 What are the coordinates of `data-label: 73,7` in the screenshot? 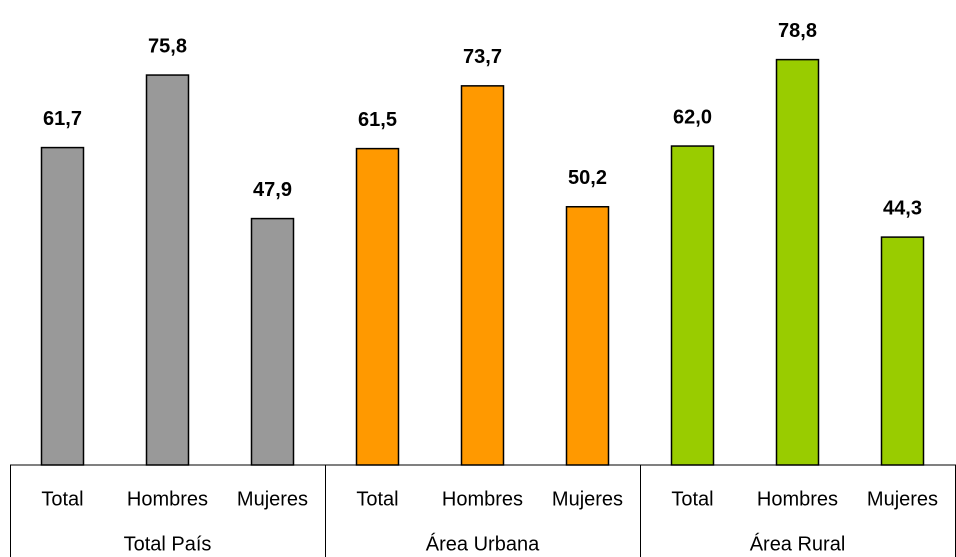 It's located at (482, 57).